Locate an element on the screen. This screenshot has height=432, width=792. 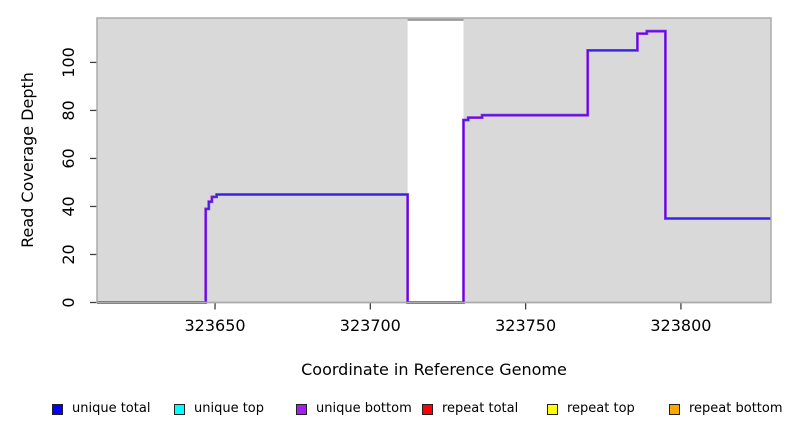
y-tick-label: 80 is located at coordinates (68, 110).